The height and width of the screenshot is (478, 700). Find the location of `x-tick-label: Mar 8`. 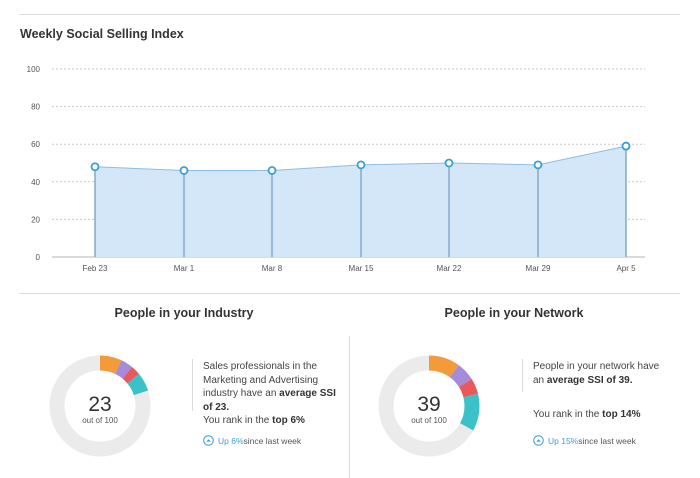

x-tick-label: Mar 8 is located at coordinates (272, 268).